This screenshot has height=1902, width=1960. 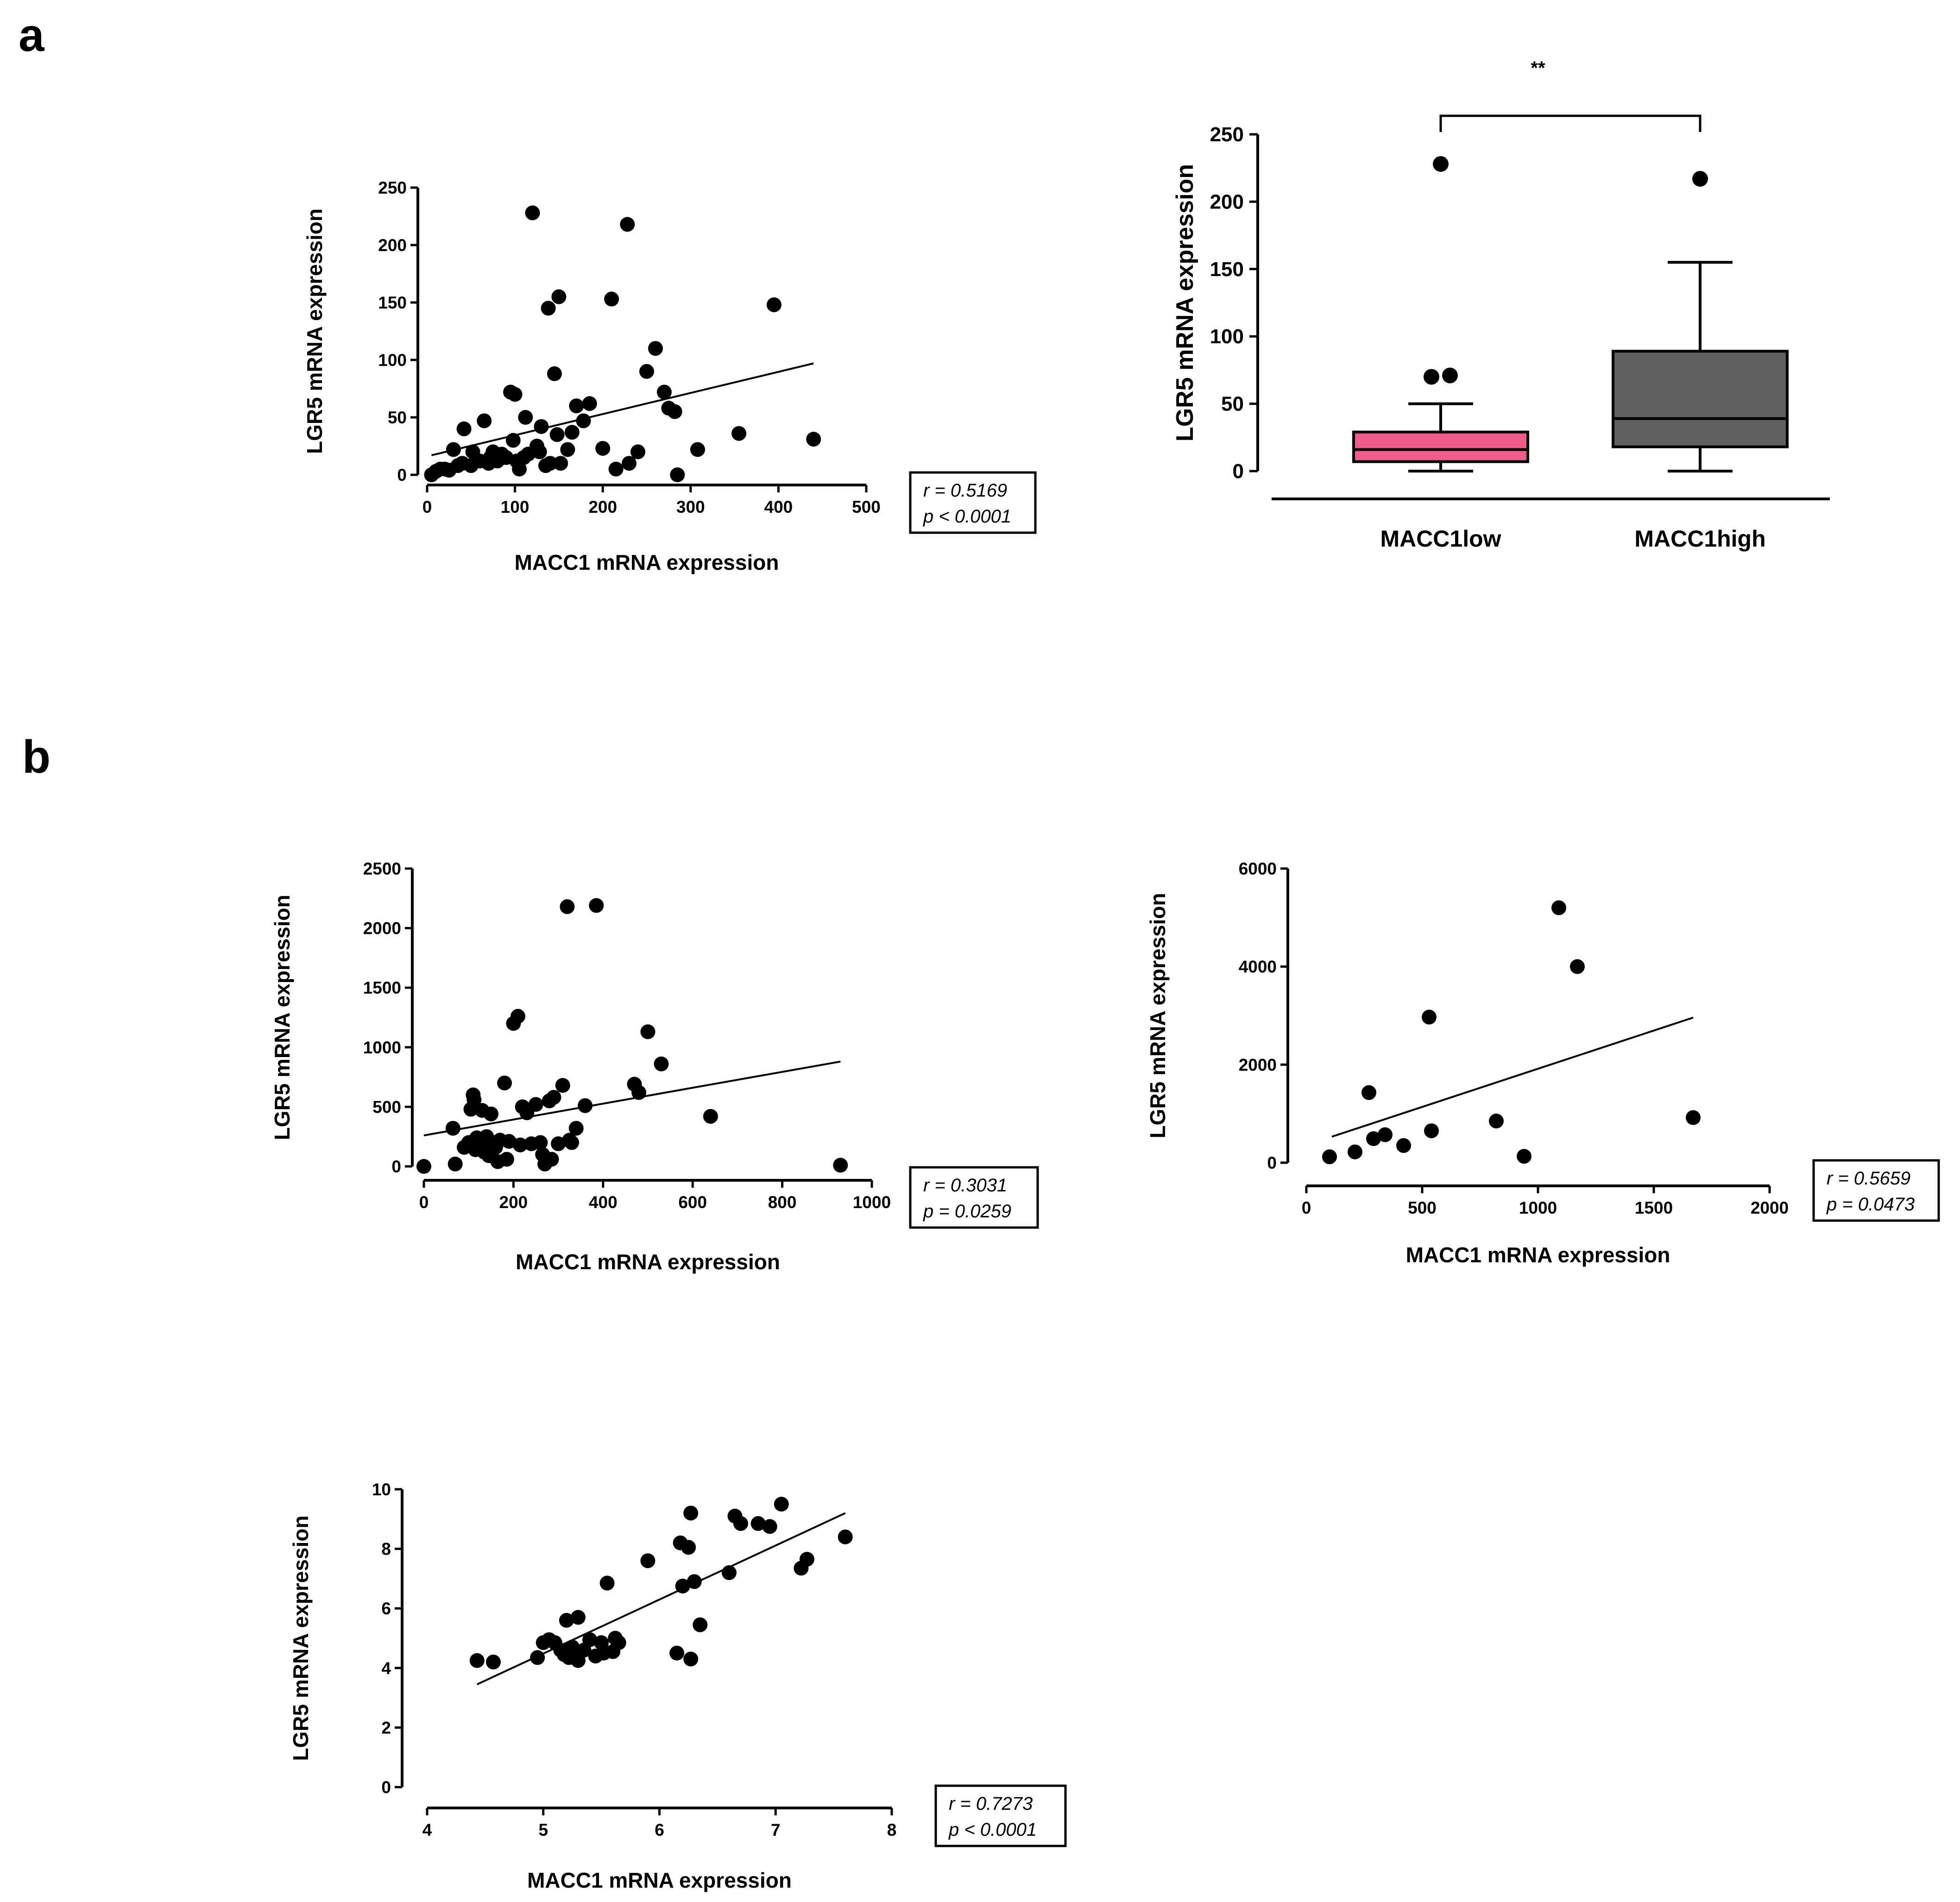 I want to click on y-tick-label: 1500, so click(x=382, y=987).